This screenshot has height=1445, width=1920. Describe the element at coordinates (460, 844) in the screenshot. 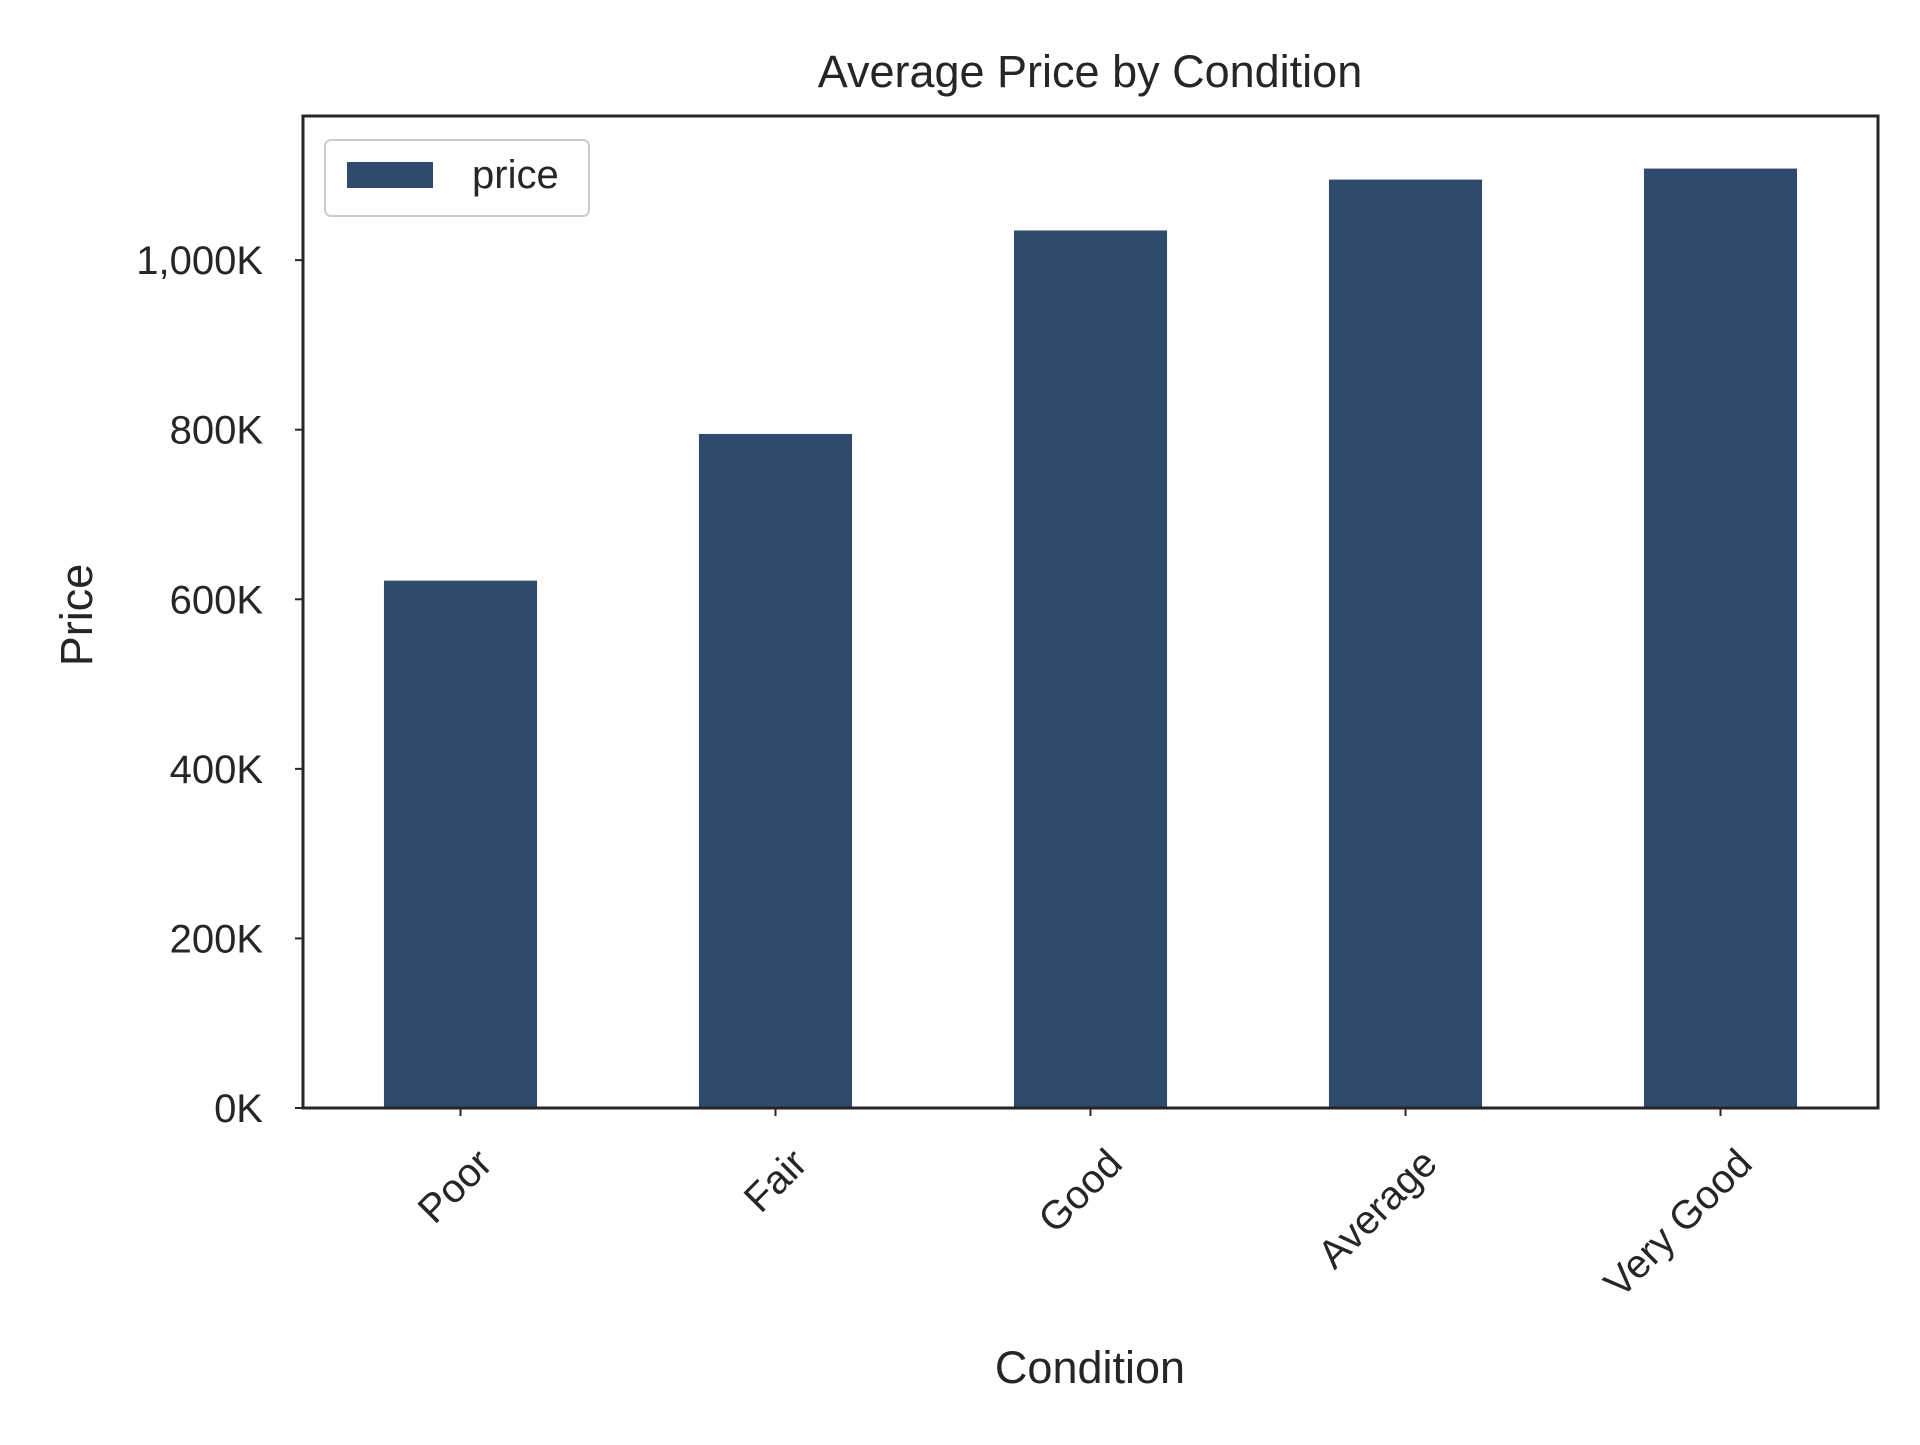

I see `bar-poor` at that location.